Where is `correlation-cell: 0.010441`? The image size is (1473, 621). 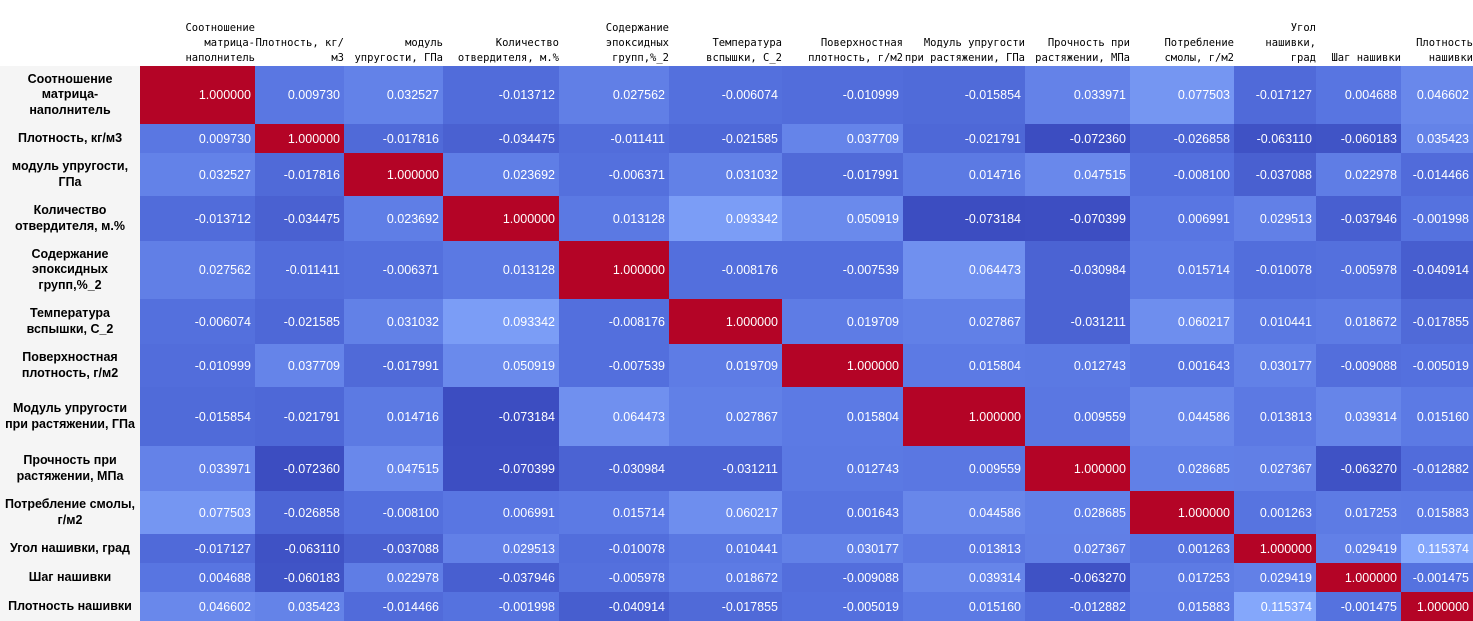
correlation-cell: 0.010441 is located at coordinates (725, 548).